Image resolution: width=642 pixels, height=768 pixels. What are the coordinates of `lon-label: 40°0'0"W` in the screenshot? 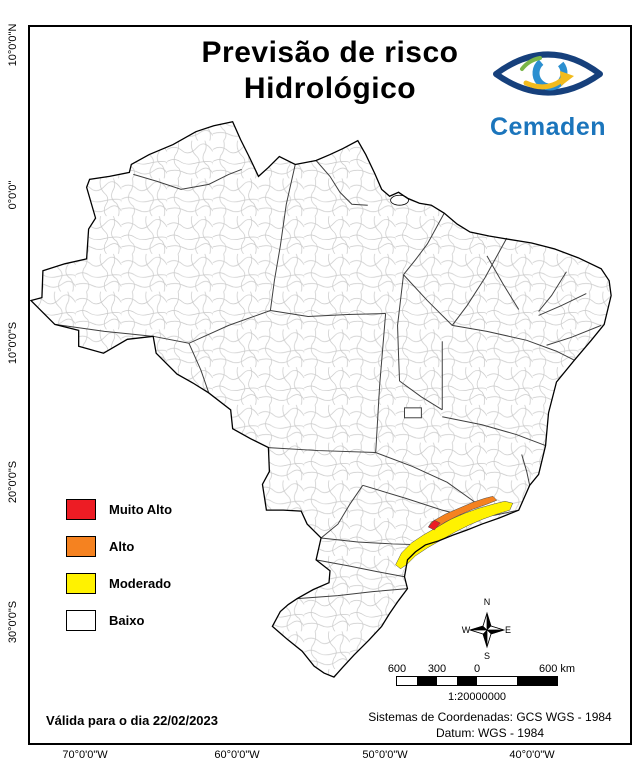 It's located at (532, 755).